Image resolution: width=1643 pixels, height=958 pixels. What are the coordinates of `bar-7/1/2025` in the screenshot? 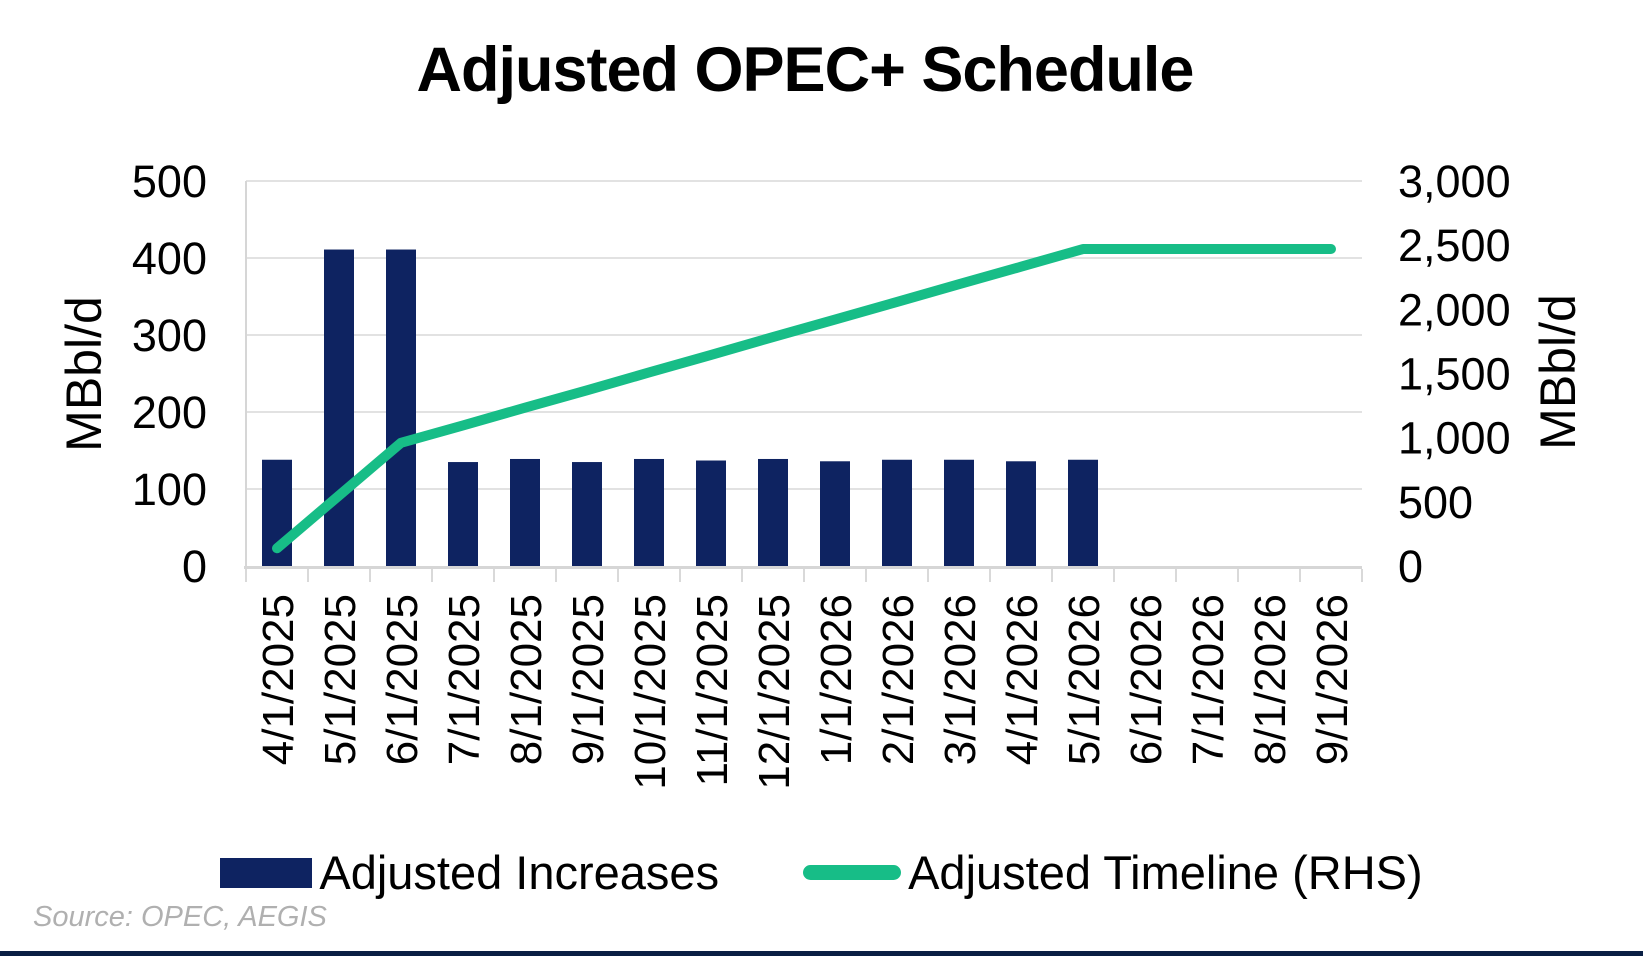 It's located at (463, 514).